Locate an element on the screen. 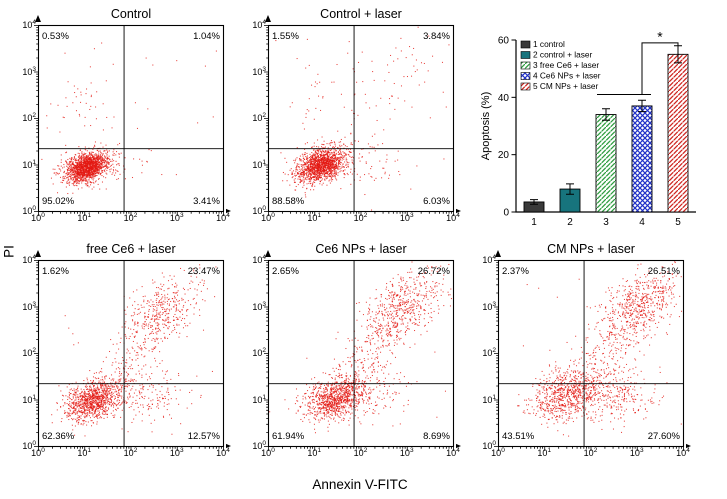  plot-title: Control is located at coordinates (131, 14).